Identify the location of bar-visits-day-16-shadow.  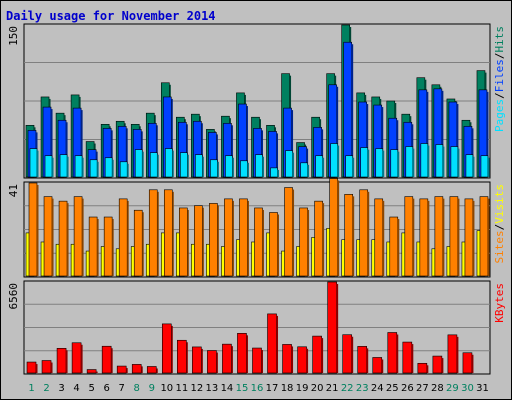
(263, 242).